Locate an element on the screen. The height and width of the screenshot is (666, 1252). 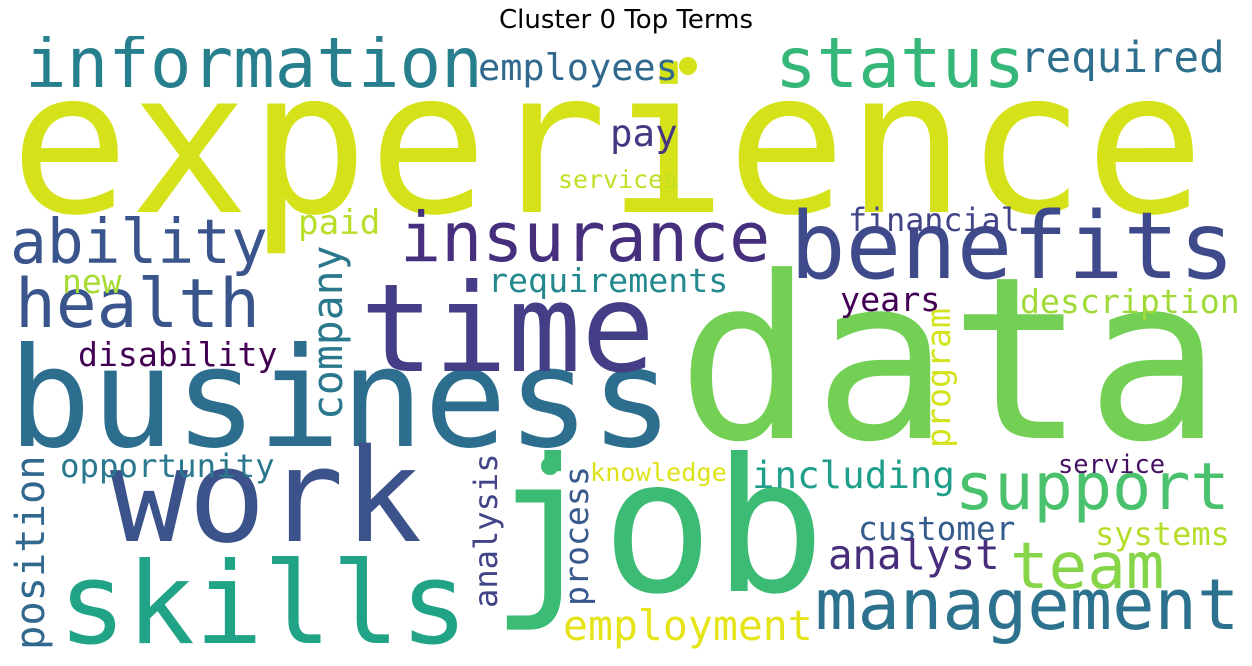
word-management: management is located at coordinates (1027, 605).